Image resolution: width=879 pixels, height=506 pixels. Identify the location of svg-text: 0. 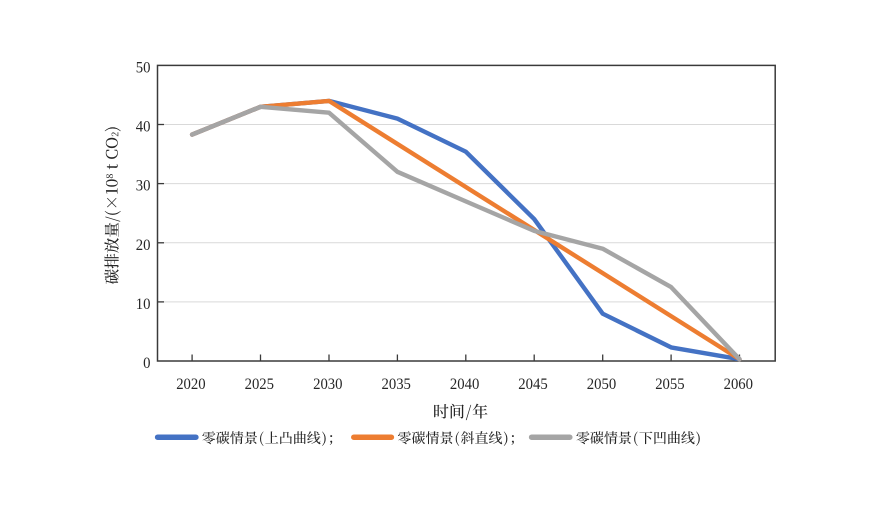
(147, 364).